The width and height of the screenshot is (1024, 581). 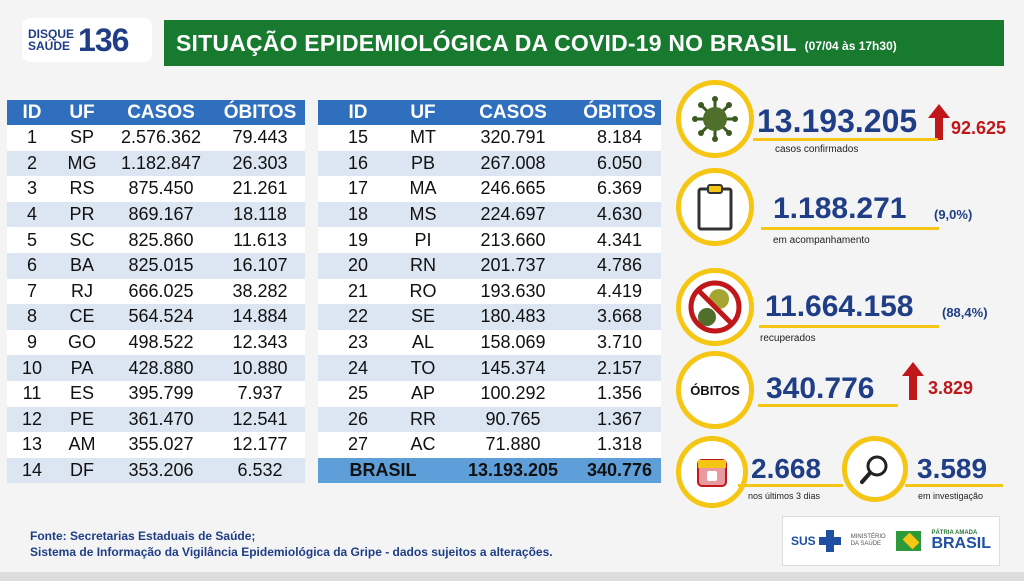 I want to click on cell-casos: 158.069, so click(x=513, y=342).